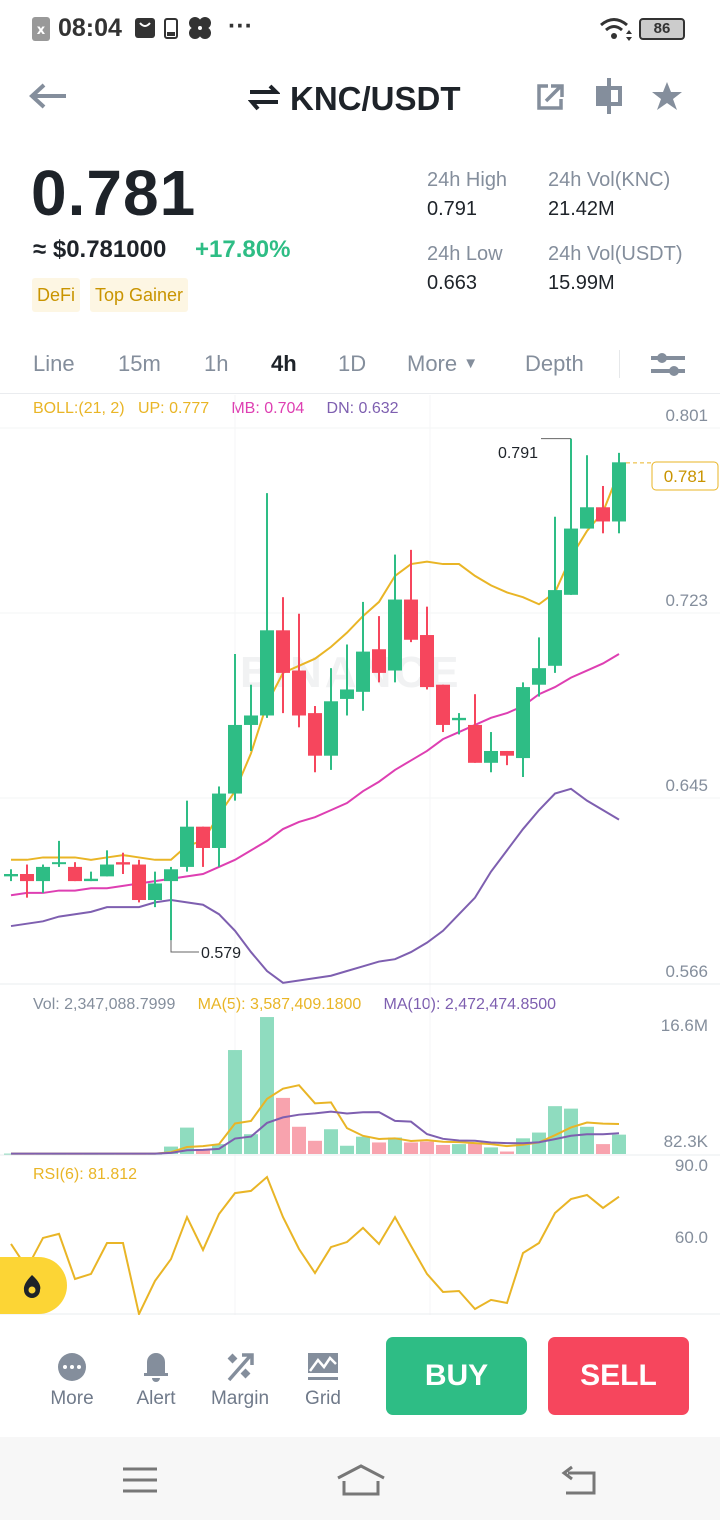  I want to click on tab-depth: Depth, so click(554, 363).